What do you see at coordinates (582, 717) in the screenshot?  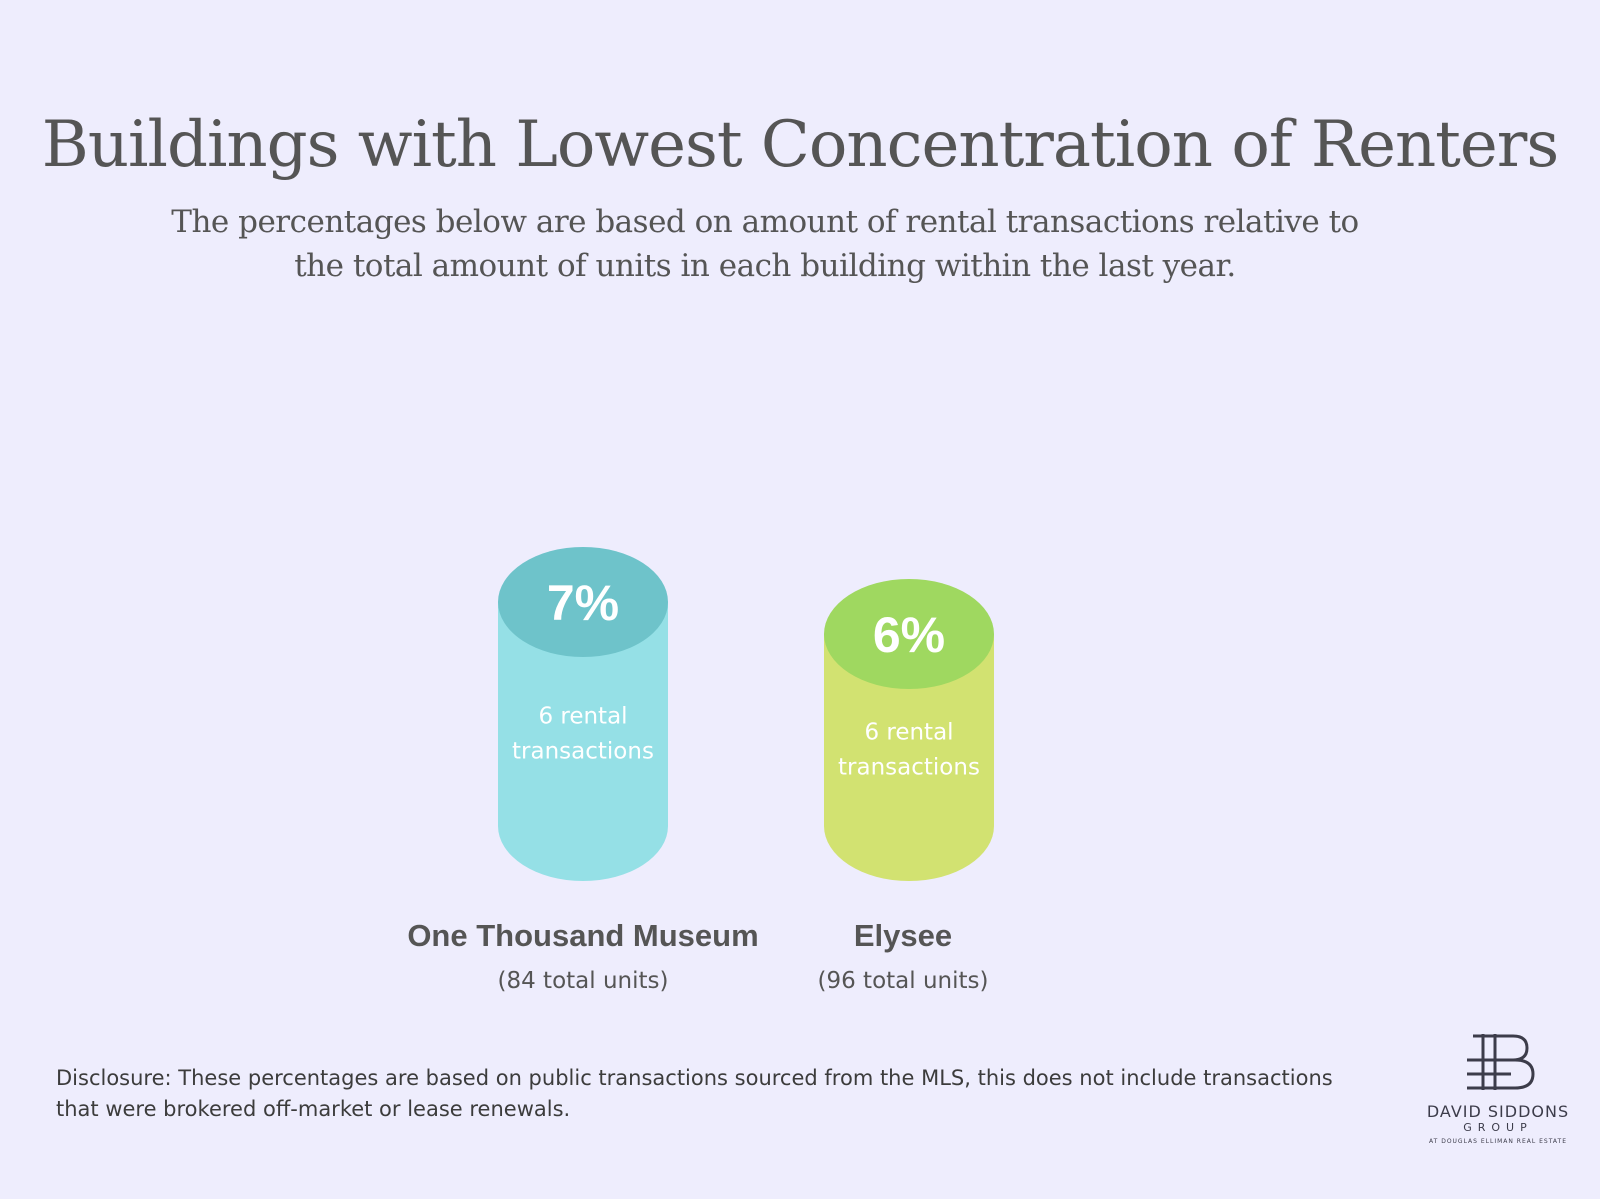 I see `inner-label-0-0: 6 rental` at bounding box center [582, 717].